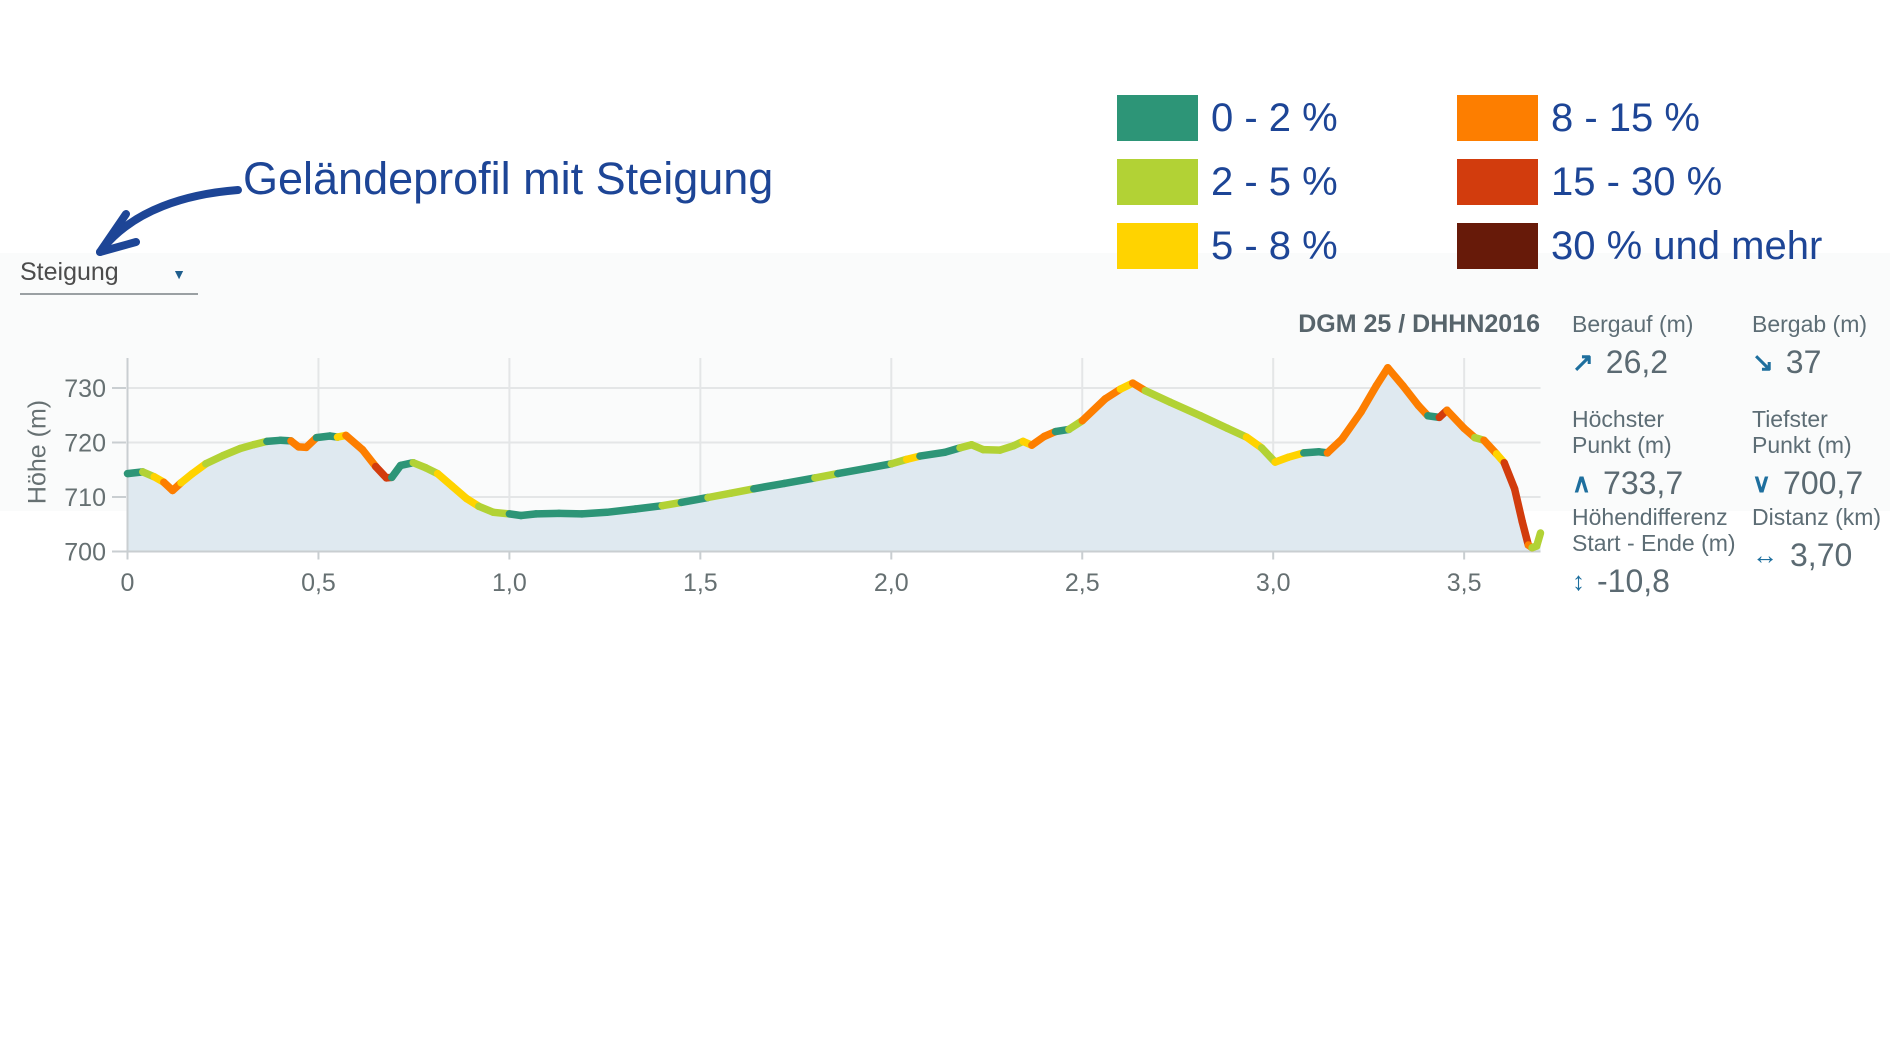  Describe the element at coordinates (128, 583) in the screenshot. I see `x-tick-label: 0` at that location.